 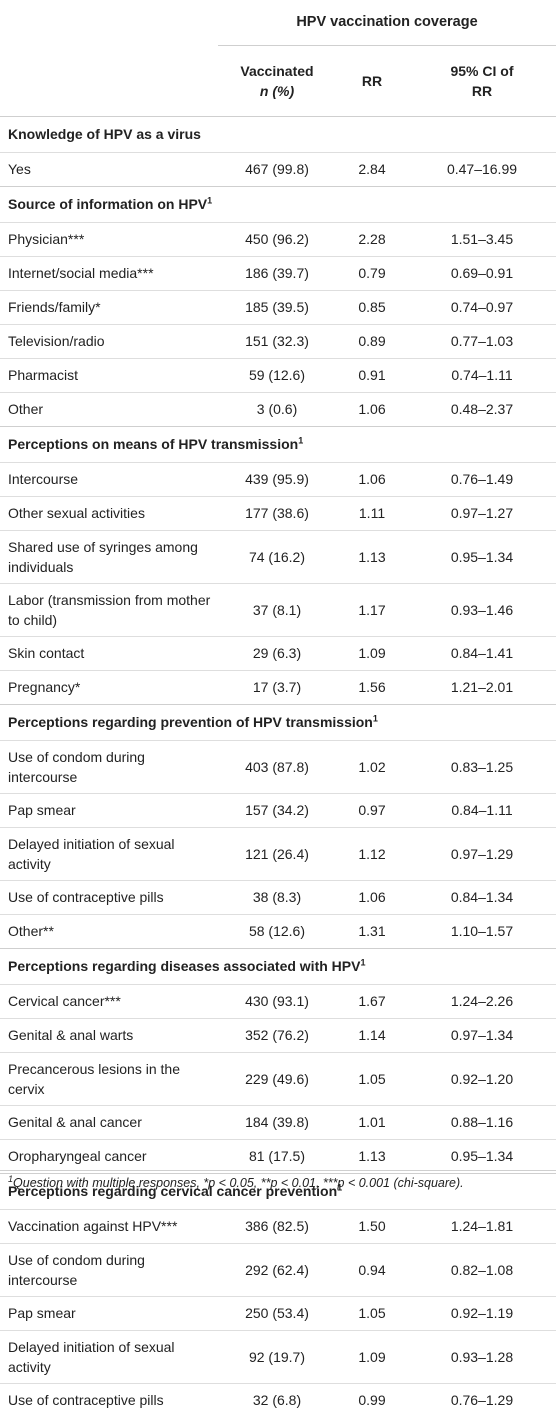 I want to click on row-ci: 0.69–0.91, so click(x=482, y=272).